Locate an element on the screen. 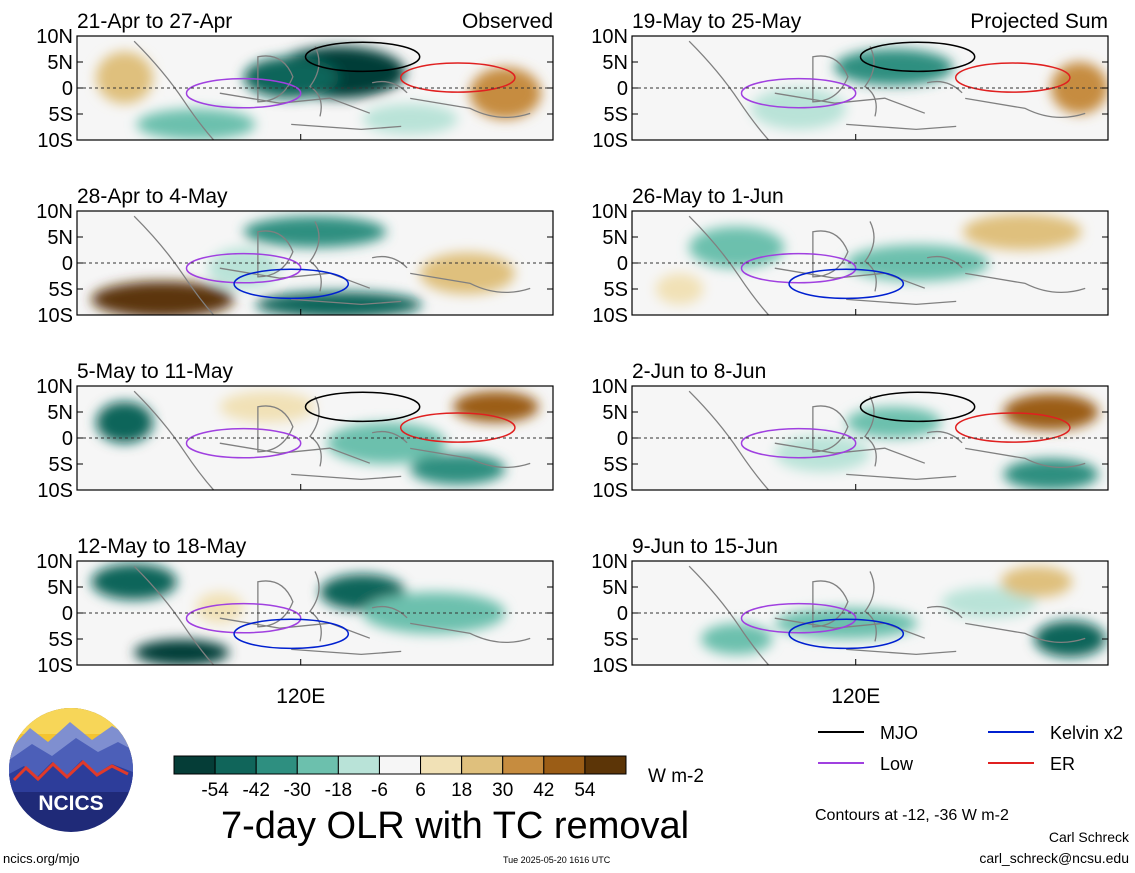 The width and height of the screenshot is (1135, 873). footer-email: carl_schreck@ncsu.edu is located at coordinates (1054, 858).